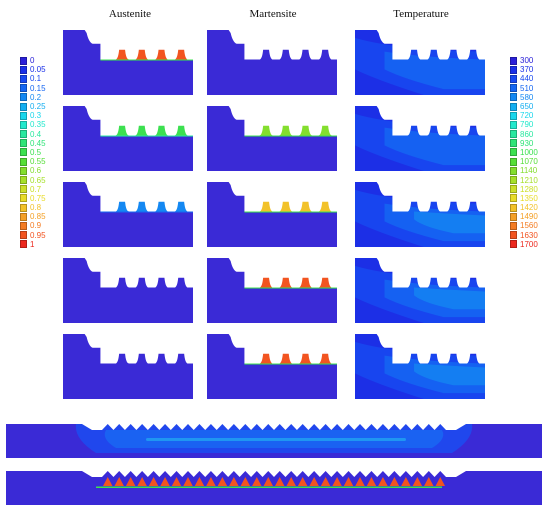 The height and width of the screenshot is (514, 550). I want to click on legend-label: 1490, so click(529, 217).